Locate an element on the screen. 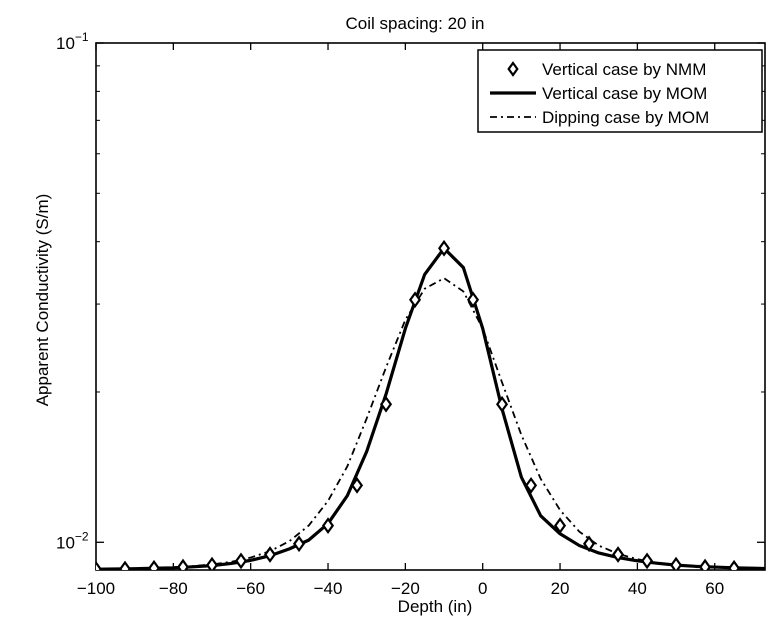 This screenshot has height=637, width=784. x-tick-label: 60 is located at coordinates (714, 588).